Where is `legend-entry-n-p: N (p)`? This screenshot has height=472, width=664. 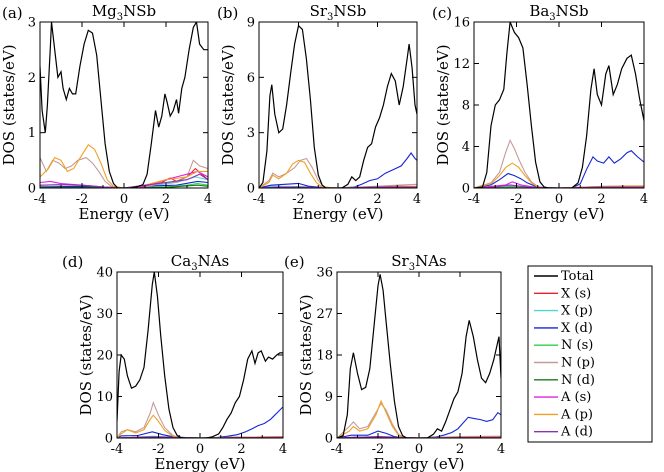 legend-entry-n-p: N (p) is located at coordinates (564, 363).